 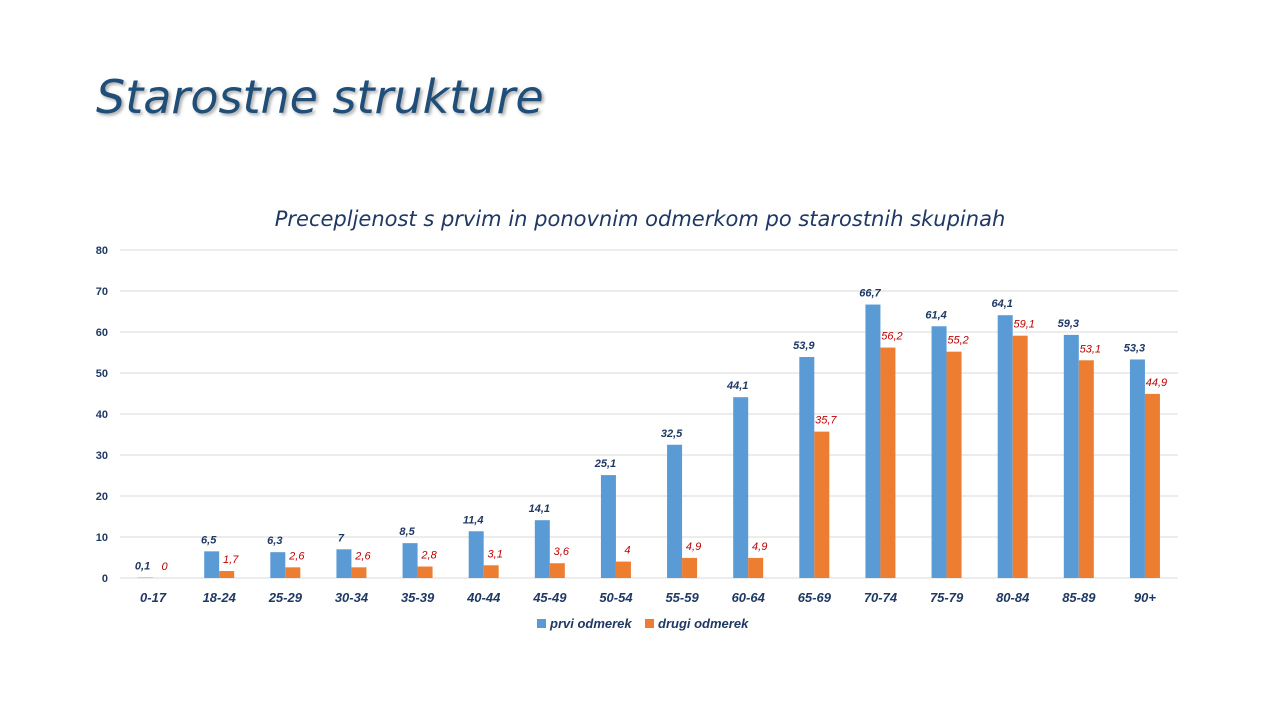 What do you see at coordinates (105, 579) in the screenshot?
I see `y-tick-label: 0` at bounding box center [105, 579].